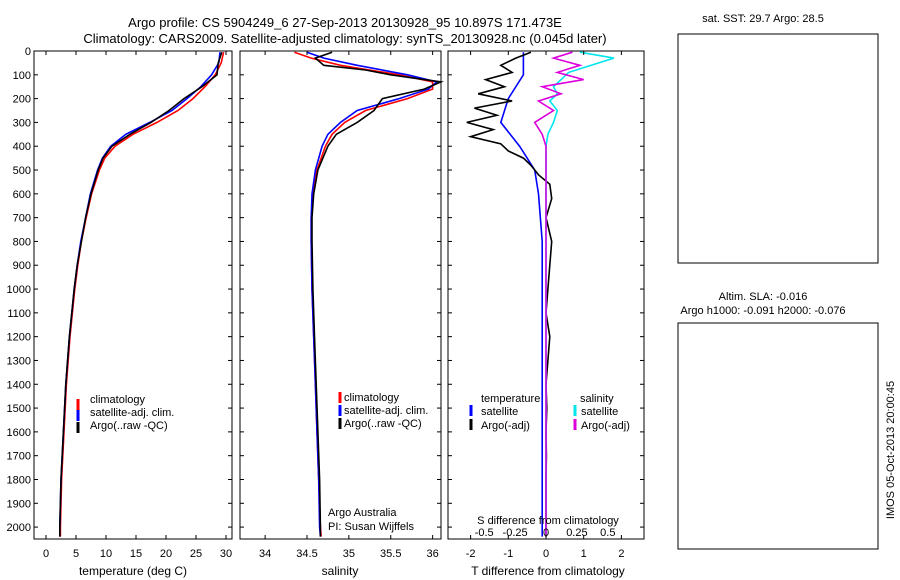 The image size is (900, 580). I want to click on legend-title-temperature: temperature, so click(510, 399).